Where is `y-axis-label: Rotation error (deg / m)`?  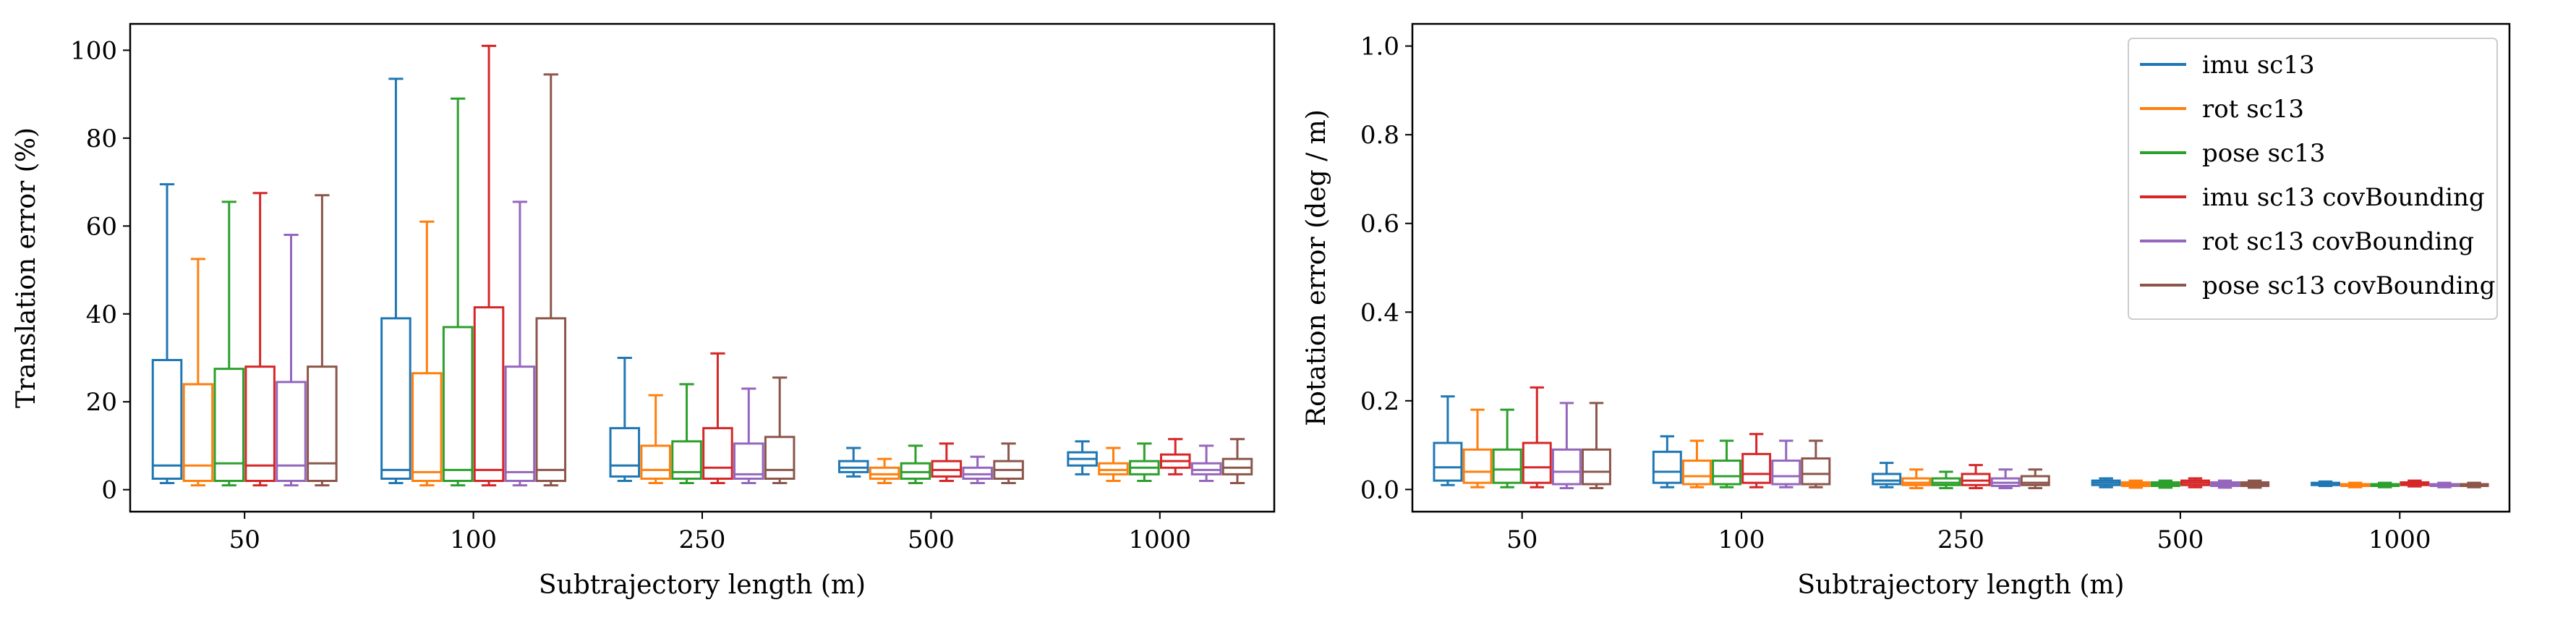
y-axis-label: Rotation error (deg / m) is located at coordinates (1316, 267).